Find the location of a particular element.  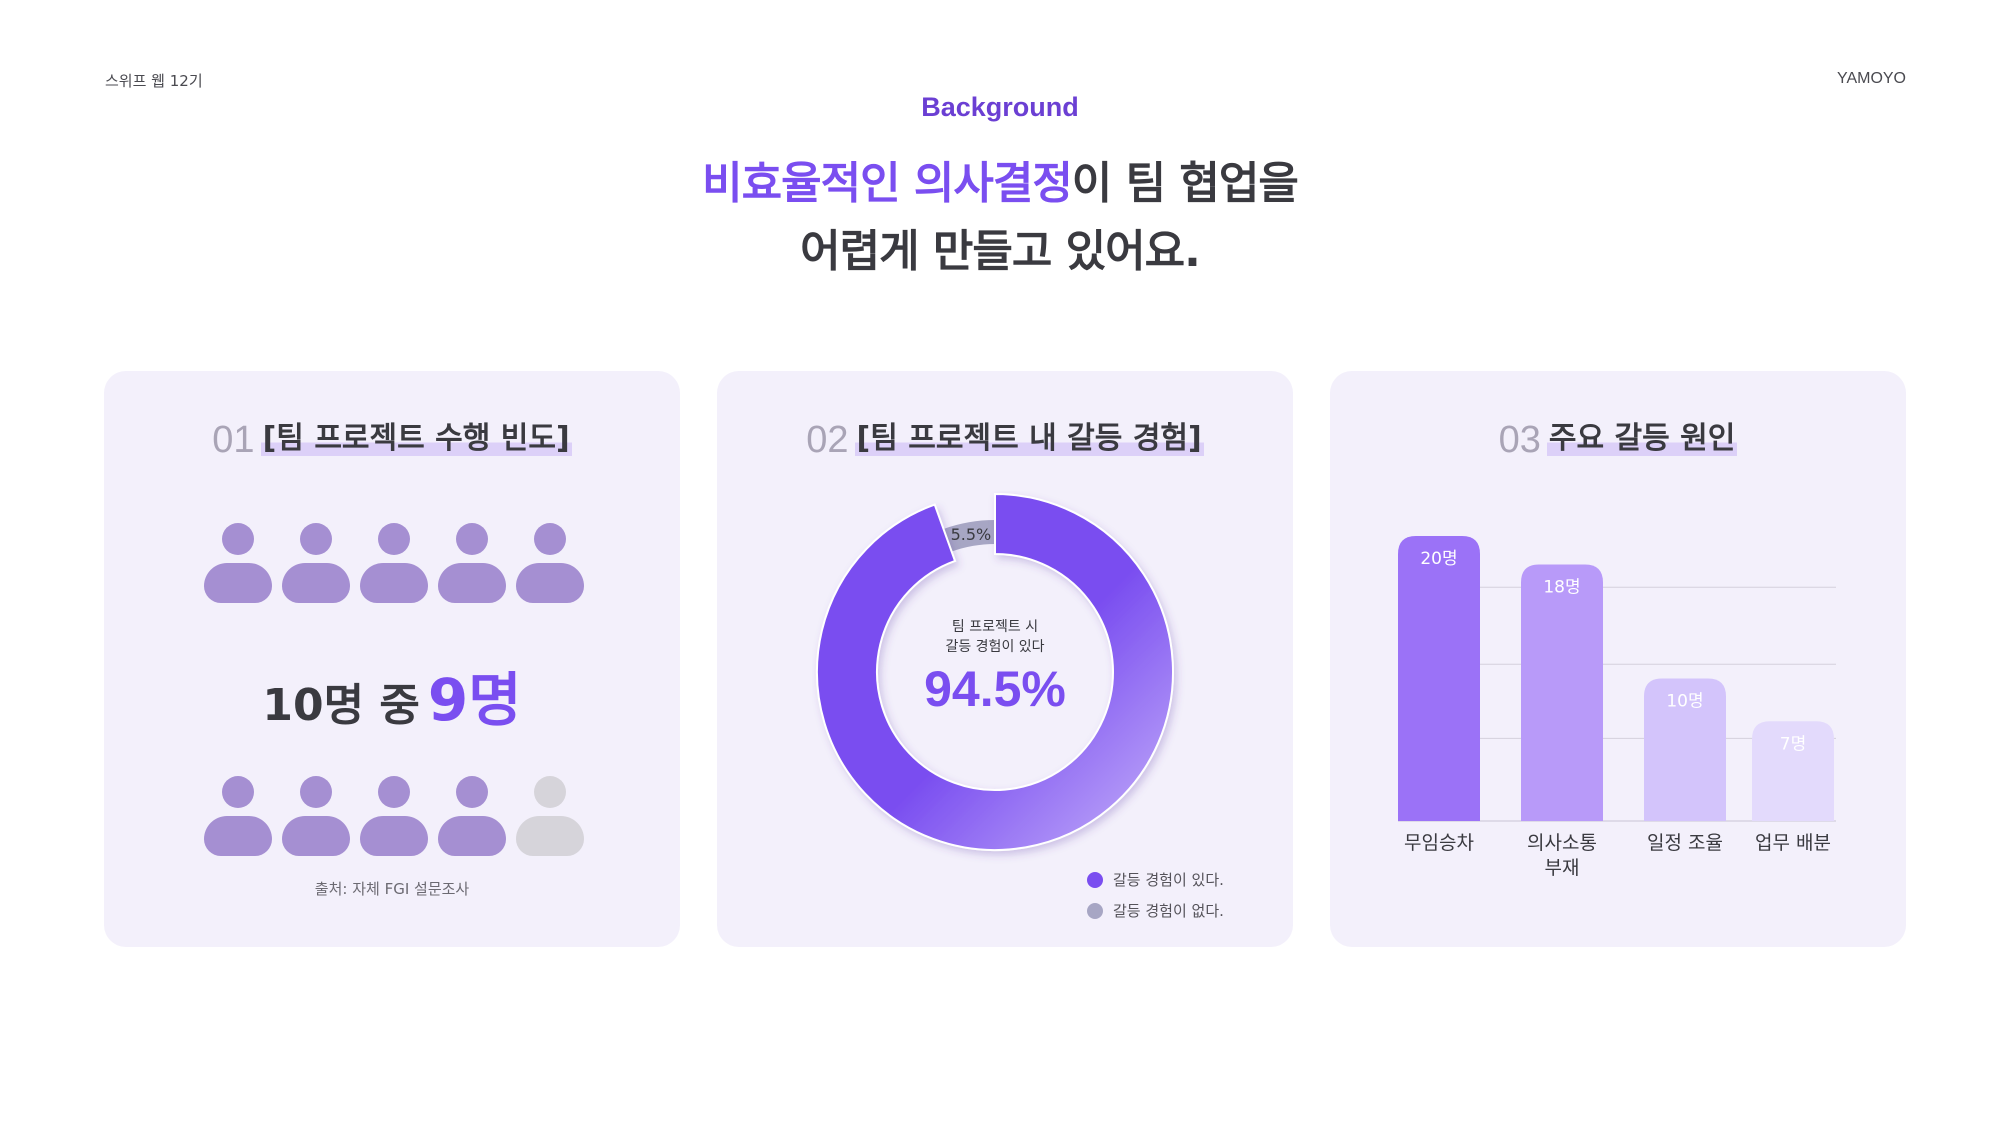

ratio-prefix: 10명 중 is located at coordinates (341, 705).